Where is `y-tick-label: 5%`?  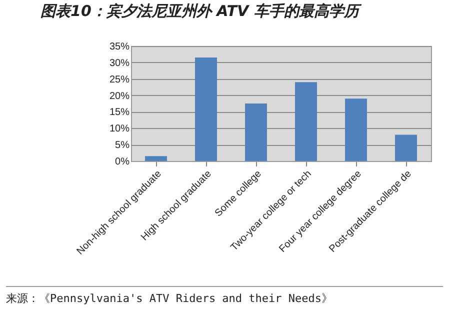 y-tick-label: 5% is located at coordinates (122, 146).